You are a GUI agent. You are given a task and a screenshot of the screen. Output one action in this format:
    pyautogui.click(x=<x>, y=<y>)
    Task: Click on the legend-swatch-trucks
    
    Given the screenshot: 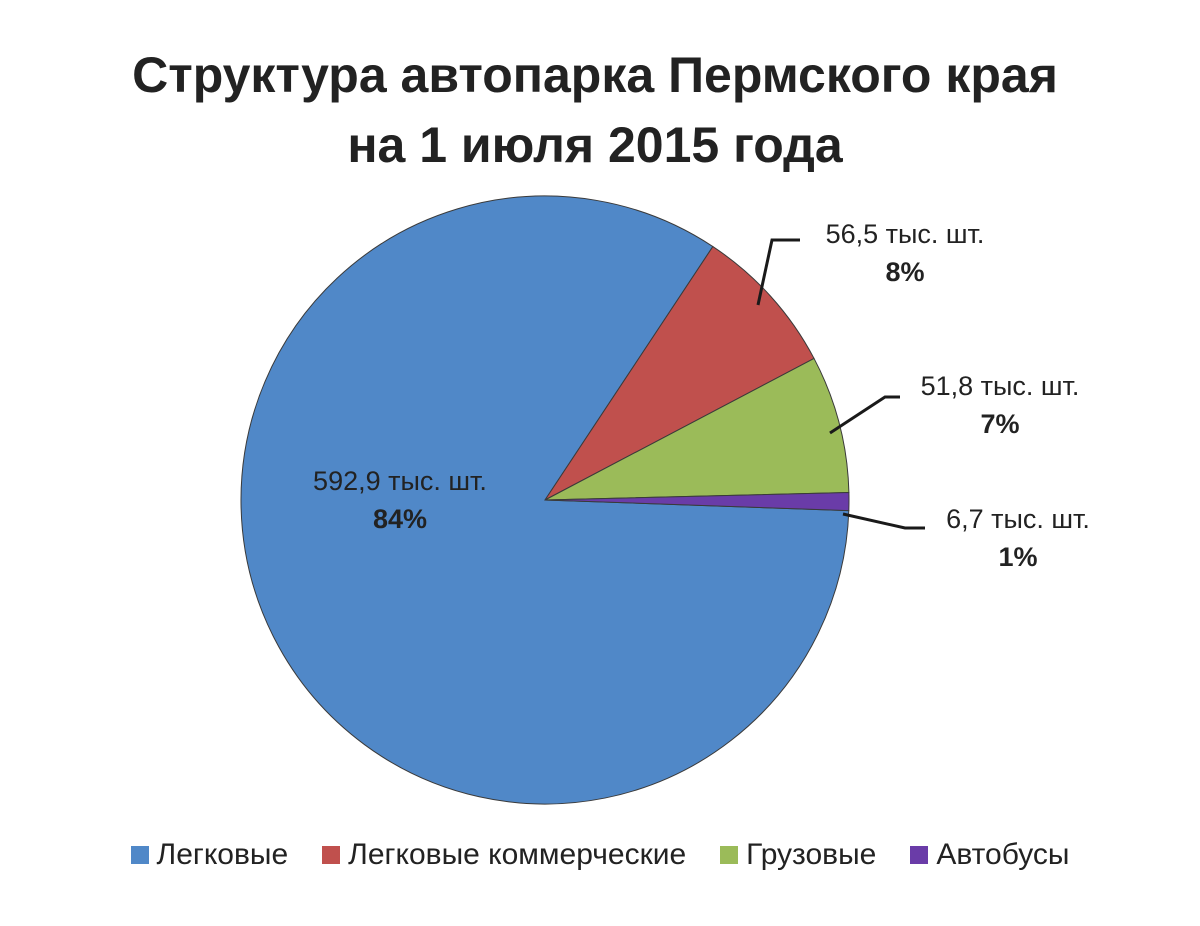 What is the action you would take?
    pyautogui.click(x=729, y=855)
    